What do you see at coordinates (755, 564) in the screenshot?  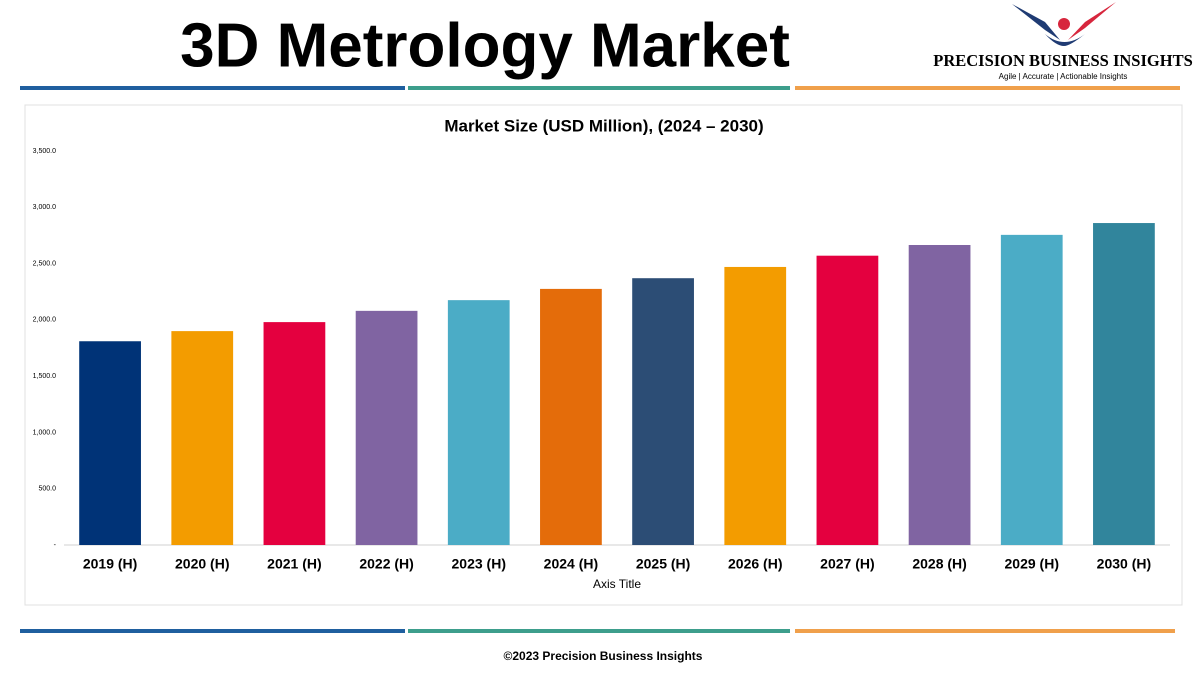 I see `x-tick-label: 2026 (H)` at bounding box center [755, 564].